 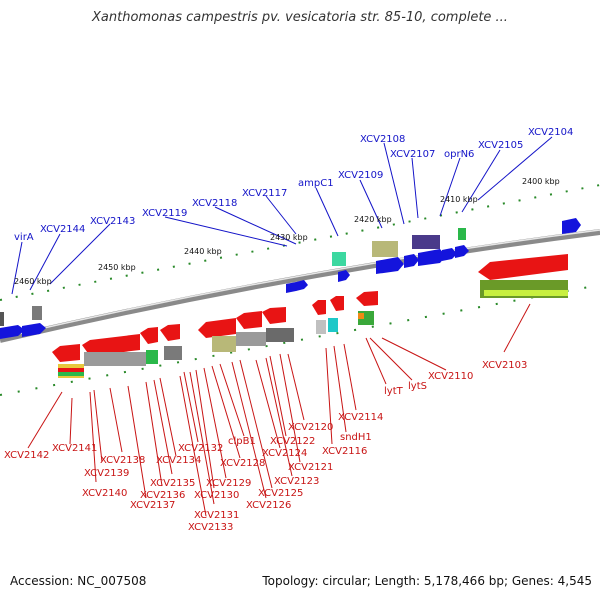 What do you see at coordinates (164, 213) in the screenshot?
I see `gene-label: XCV2119` at bounding box center [164, 213].